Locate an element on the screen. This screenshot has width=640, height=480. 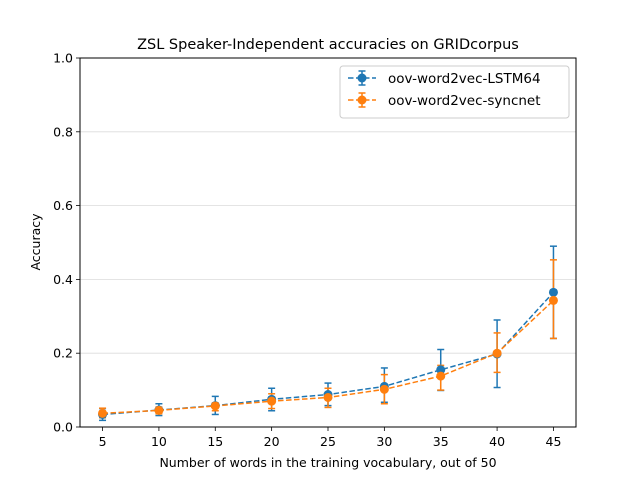
x-tick-label: 30 is located at coordinates (384, 441).